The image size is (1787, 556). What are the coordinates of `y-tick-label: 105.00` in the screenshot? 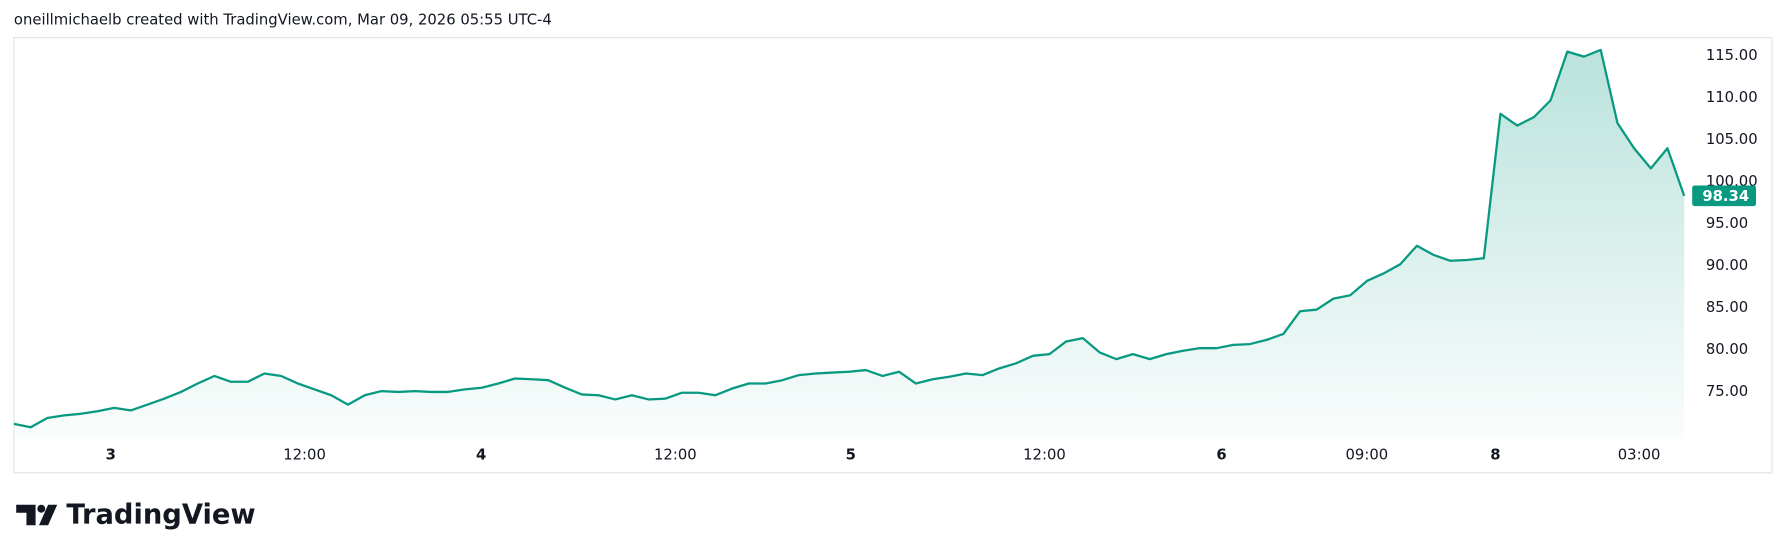 It's located at (1732, 139).